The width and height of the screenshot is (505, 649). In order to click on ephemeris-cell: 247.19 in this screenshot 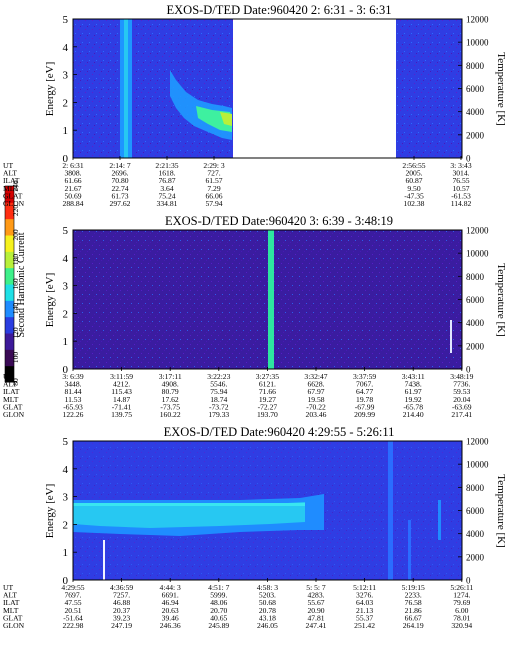, I will do `click(121, 625)`.